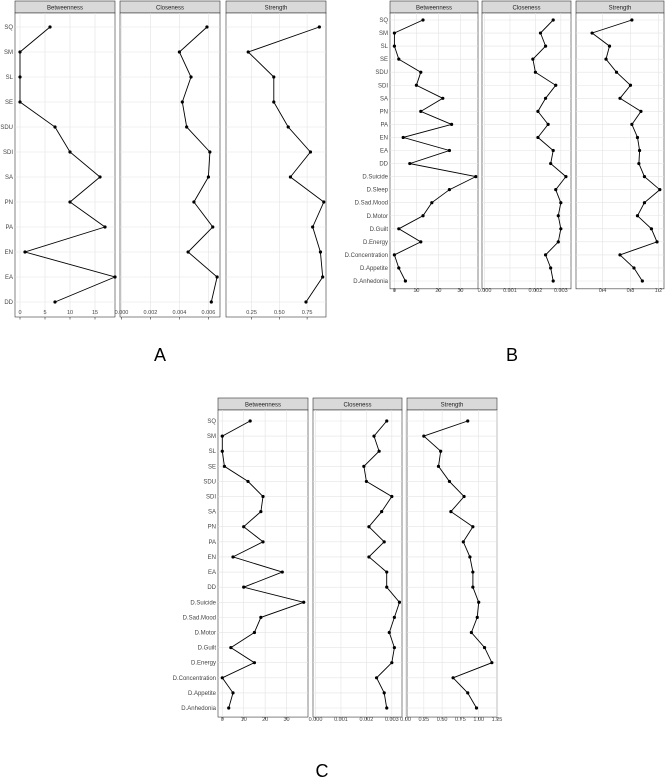 The height and width of the screenshot is (783, 669). What do you see at coordinates (212, 513) in the screenshot?
I see `category-label: SA` at bounding box center [212, 513].